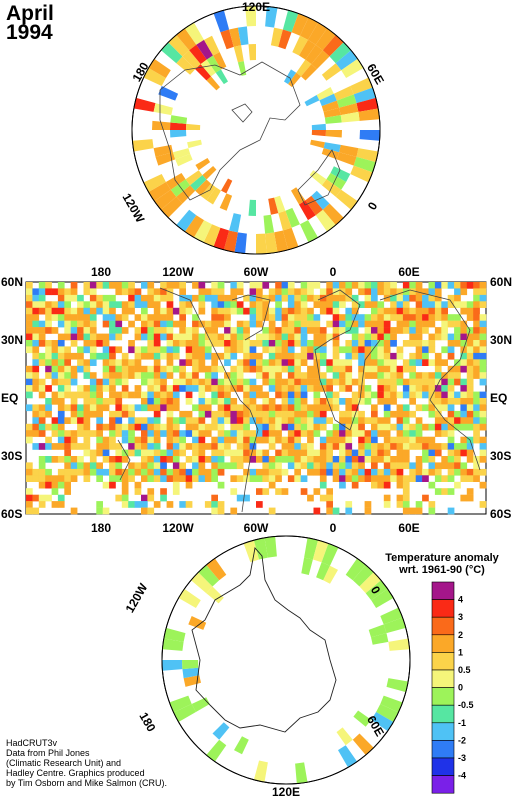 The width and height of the screenshot is (512, 800). Describe the element at coordinates (462, 740) in the screenshot. I see `legend-level-label: -2` at that location.